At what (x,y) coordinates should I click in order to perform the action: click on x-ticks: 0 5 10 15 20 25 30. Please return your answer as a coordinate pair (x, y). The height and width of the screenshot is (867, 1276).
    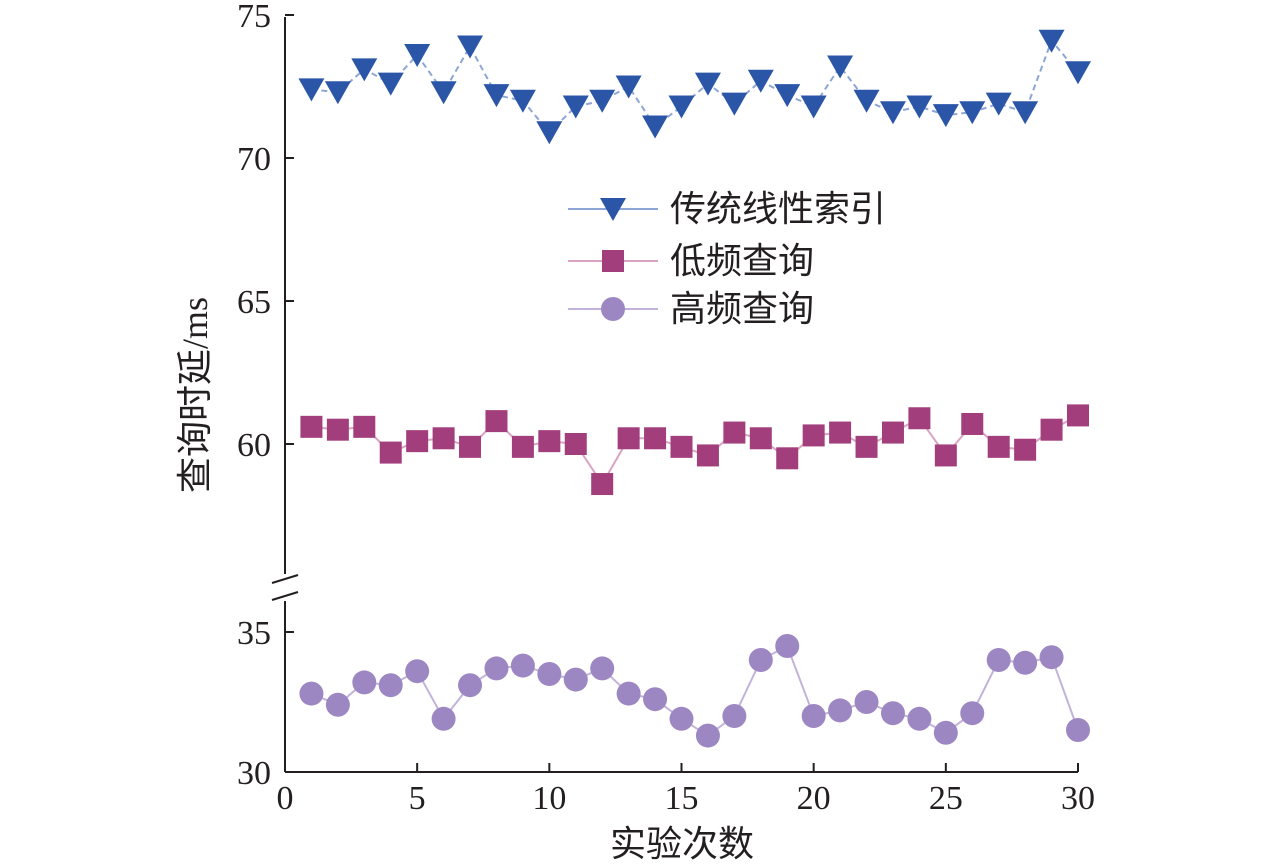
    Looking at the image, I should click on (686, 790).